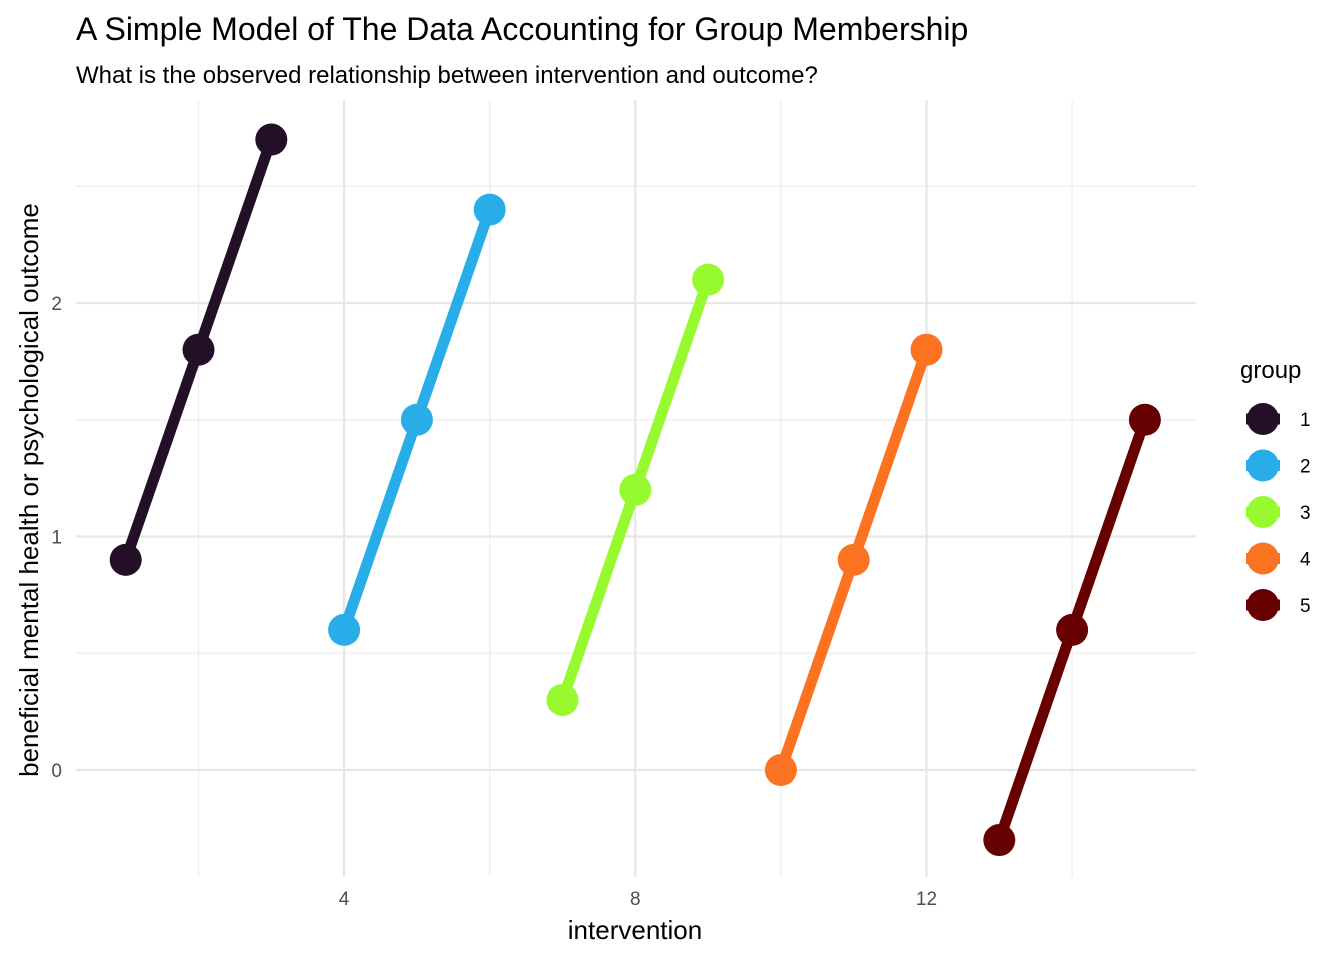 Image resolution: width=1344 pixels, height=960 pixels. What do you see at coordinates (1270, 370) in the screenshot?
I see `legend-title: group` at bounding box center [1270, 370].